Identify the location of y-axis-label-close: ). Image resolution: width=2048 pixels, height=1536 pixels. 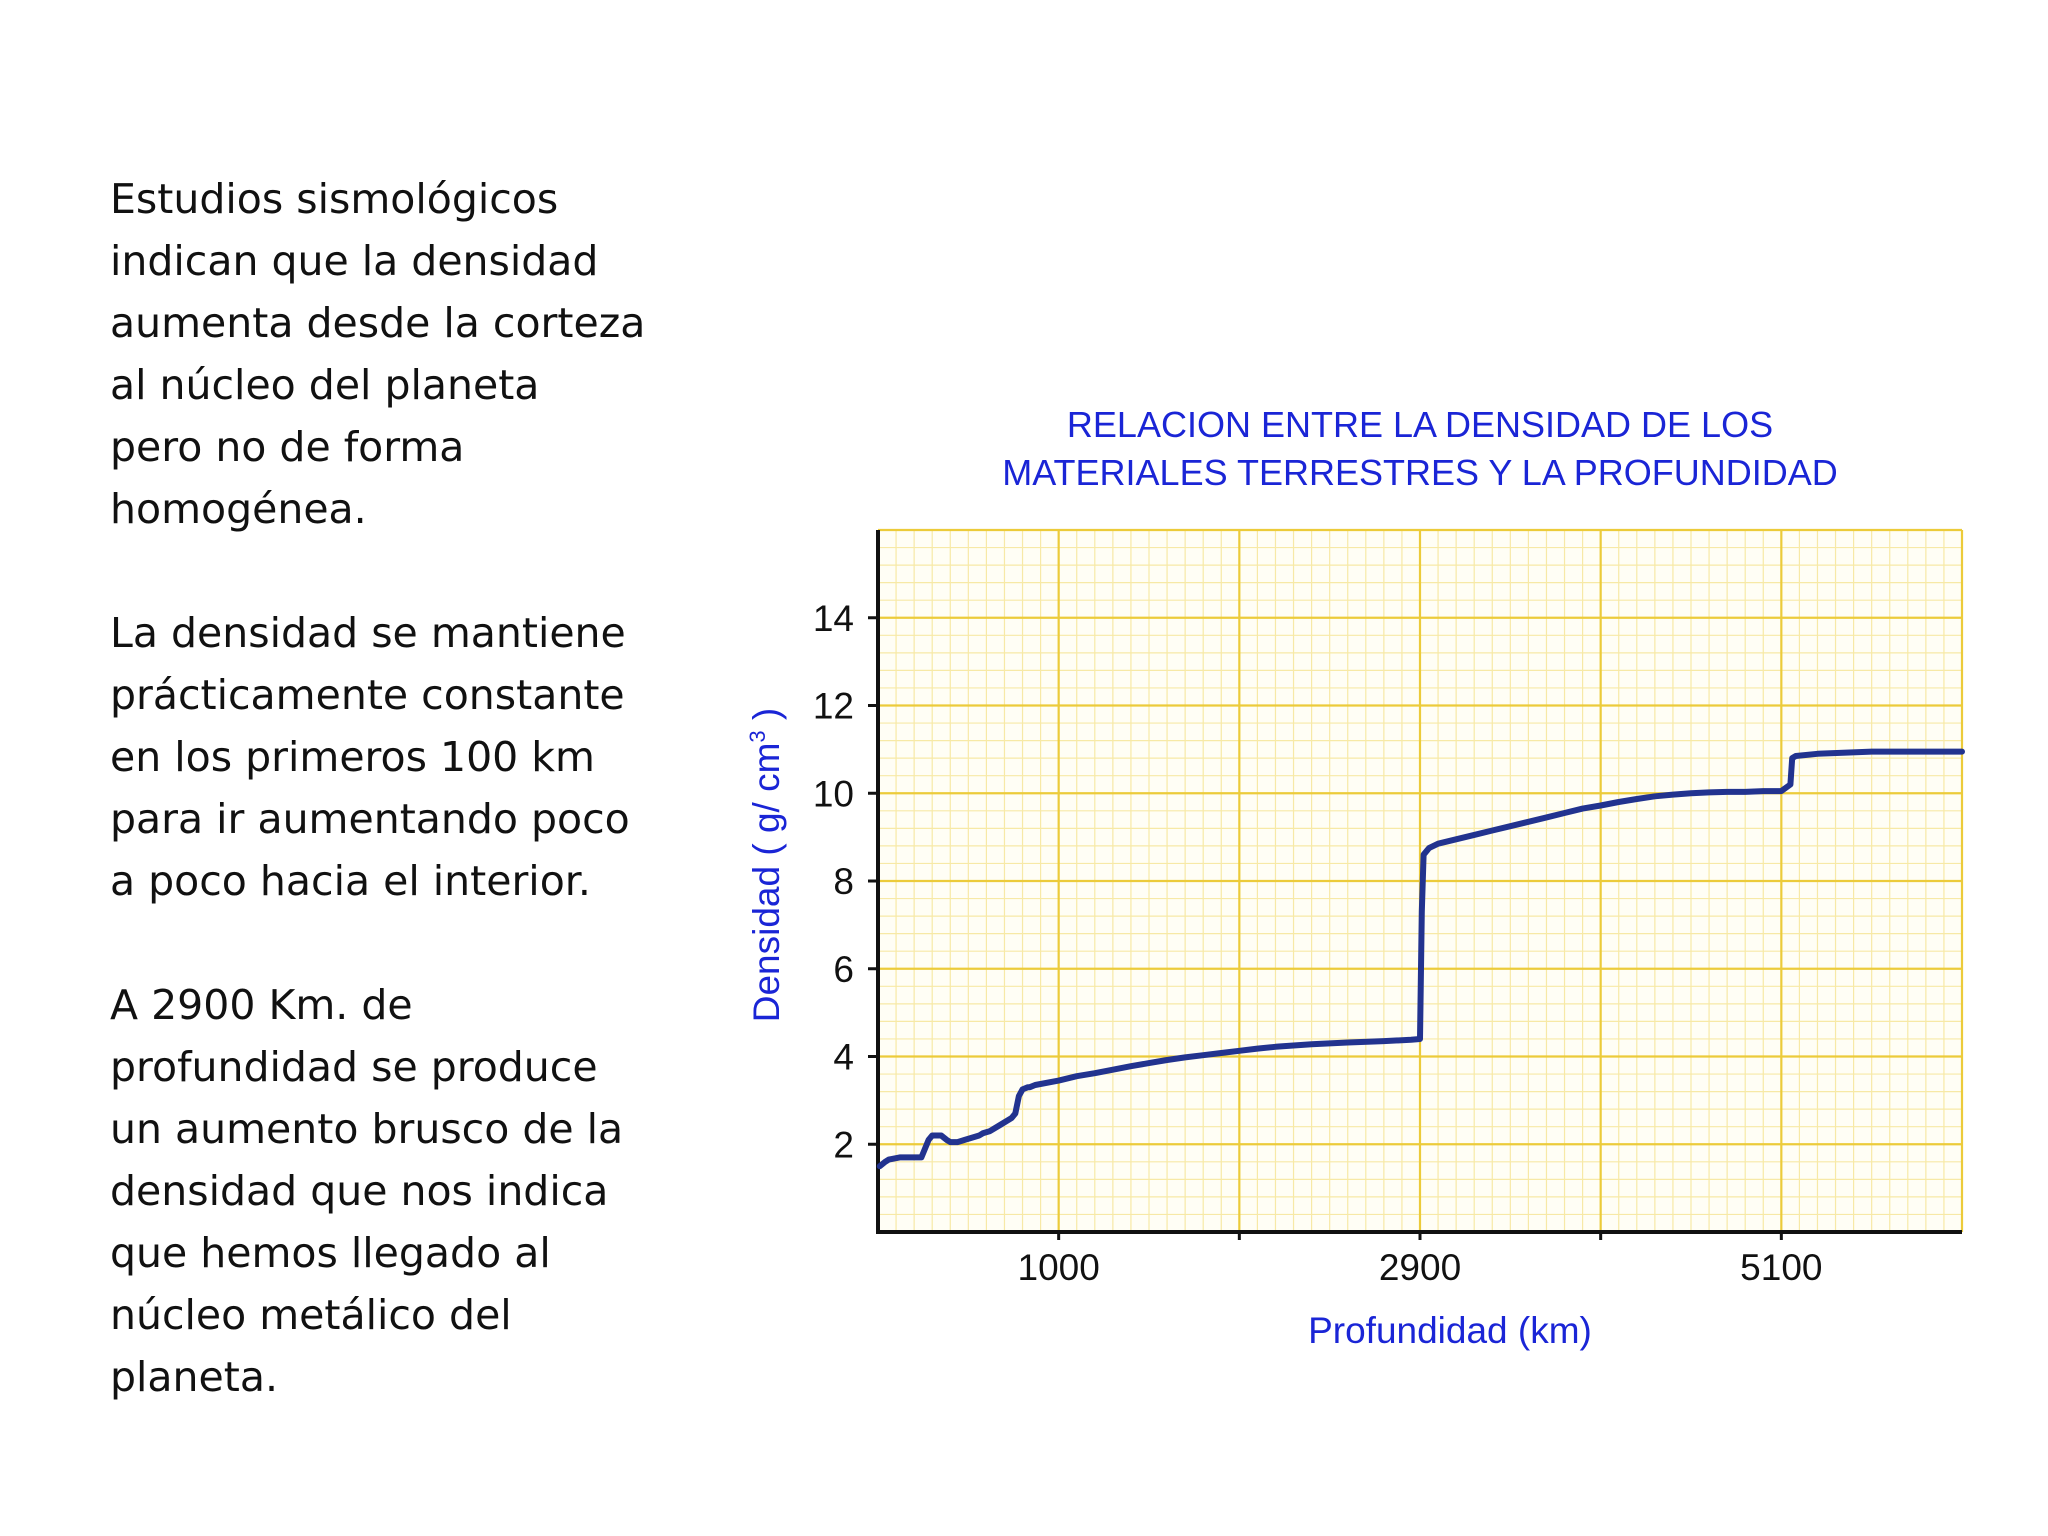
(766, 719).